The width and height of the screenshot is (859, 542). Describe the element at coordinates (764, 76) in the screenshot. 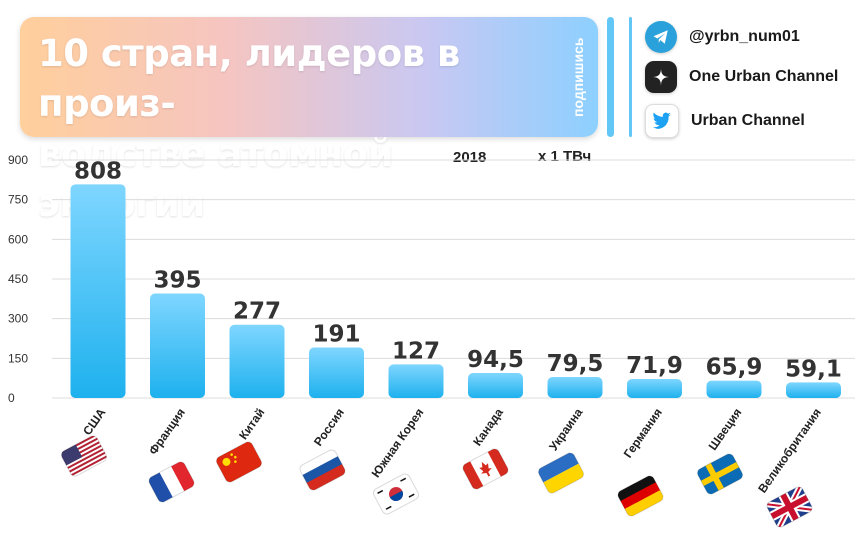

I see `social-label-zen: One Urban Channel` at that location.